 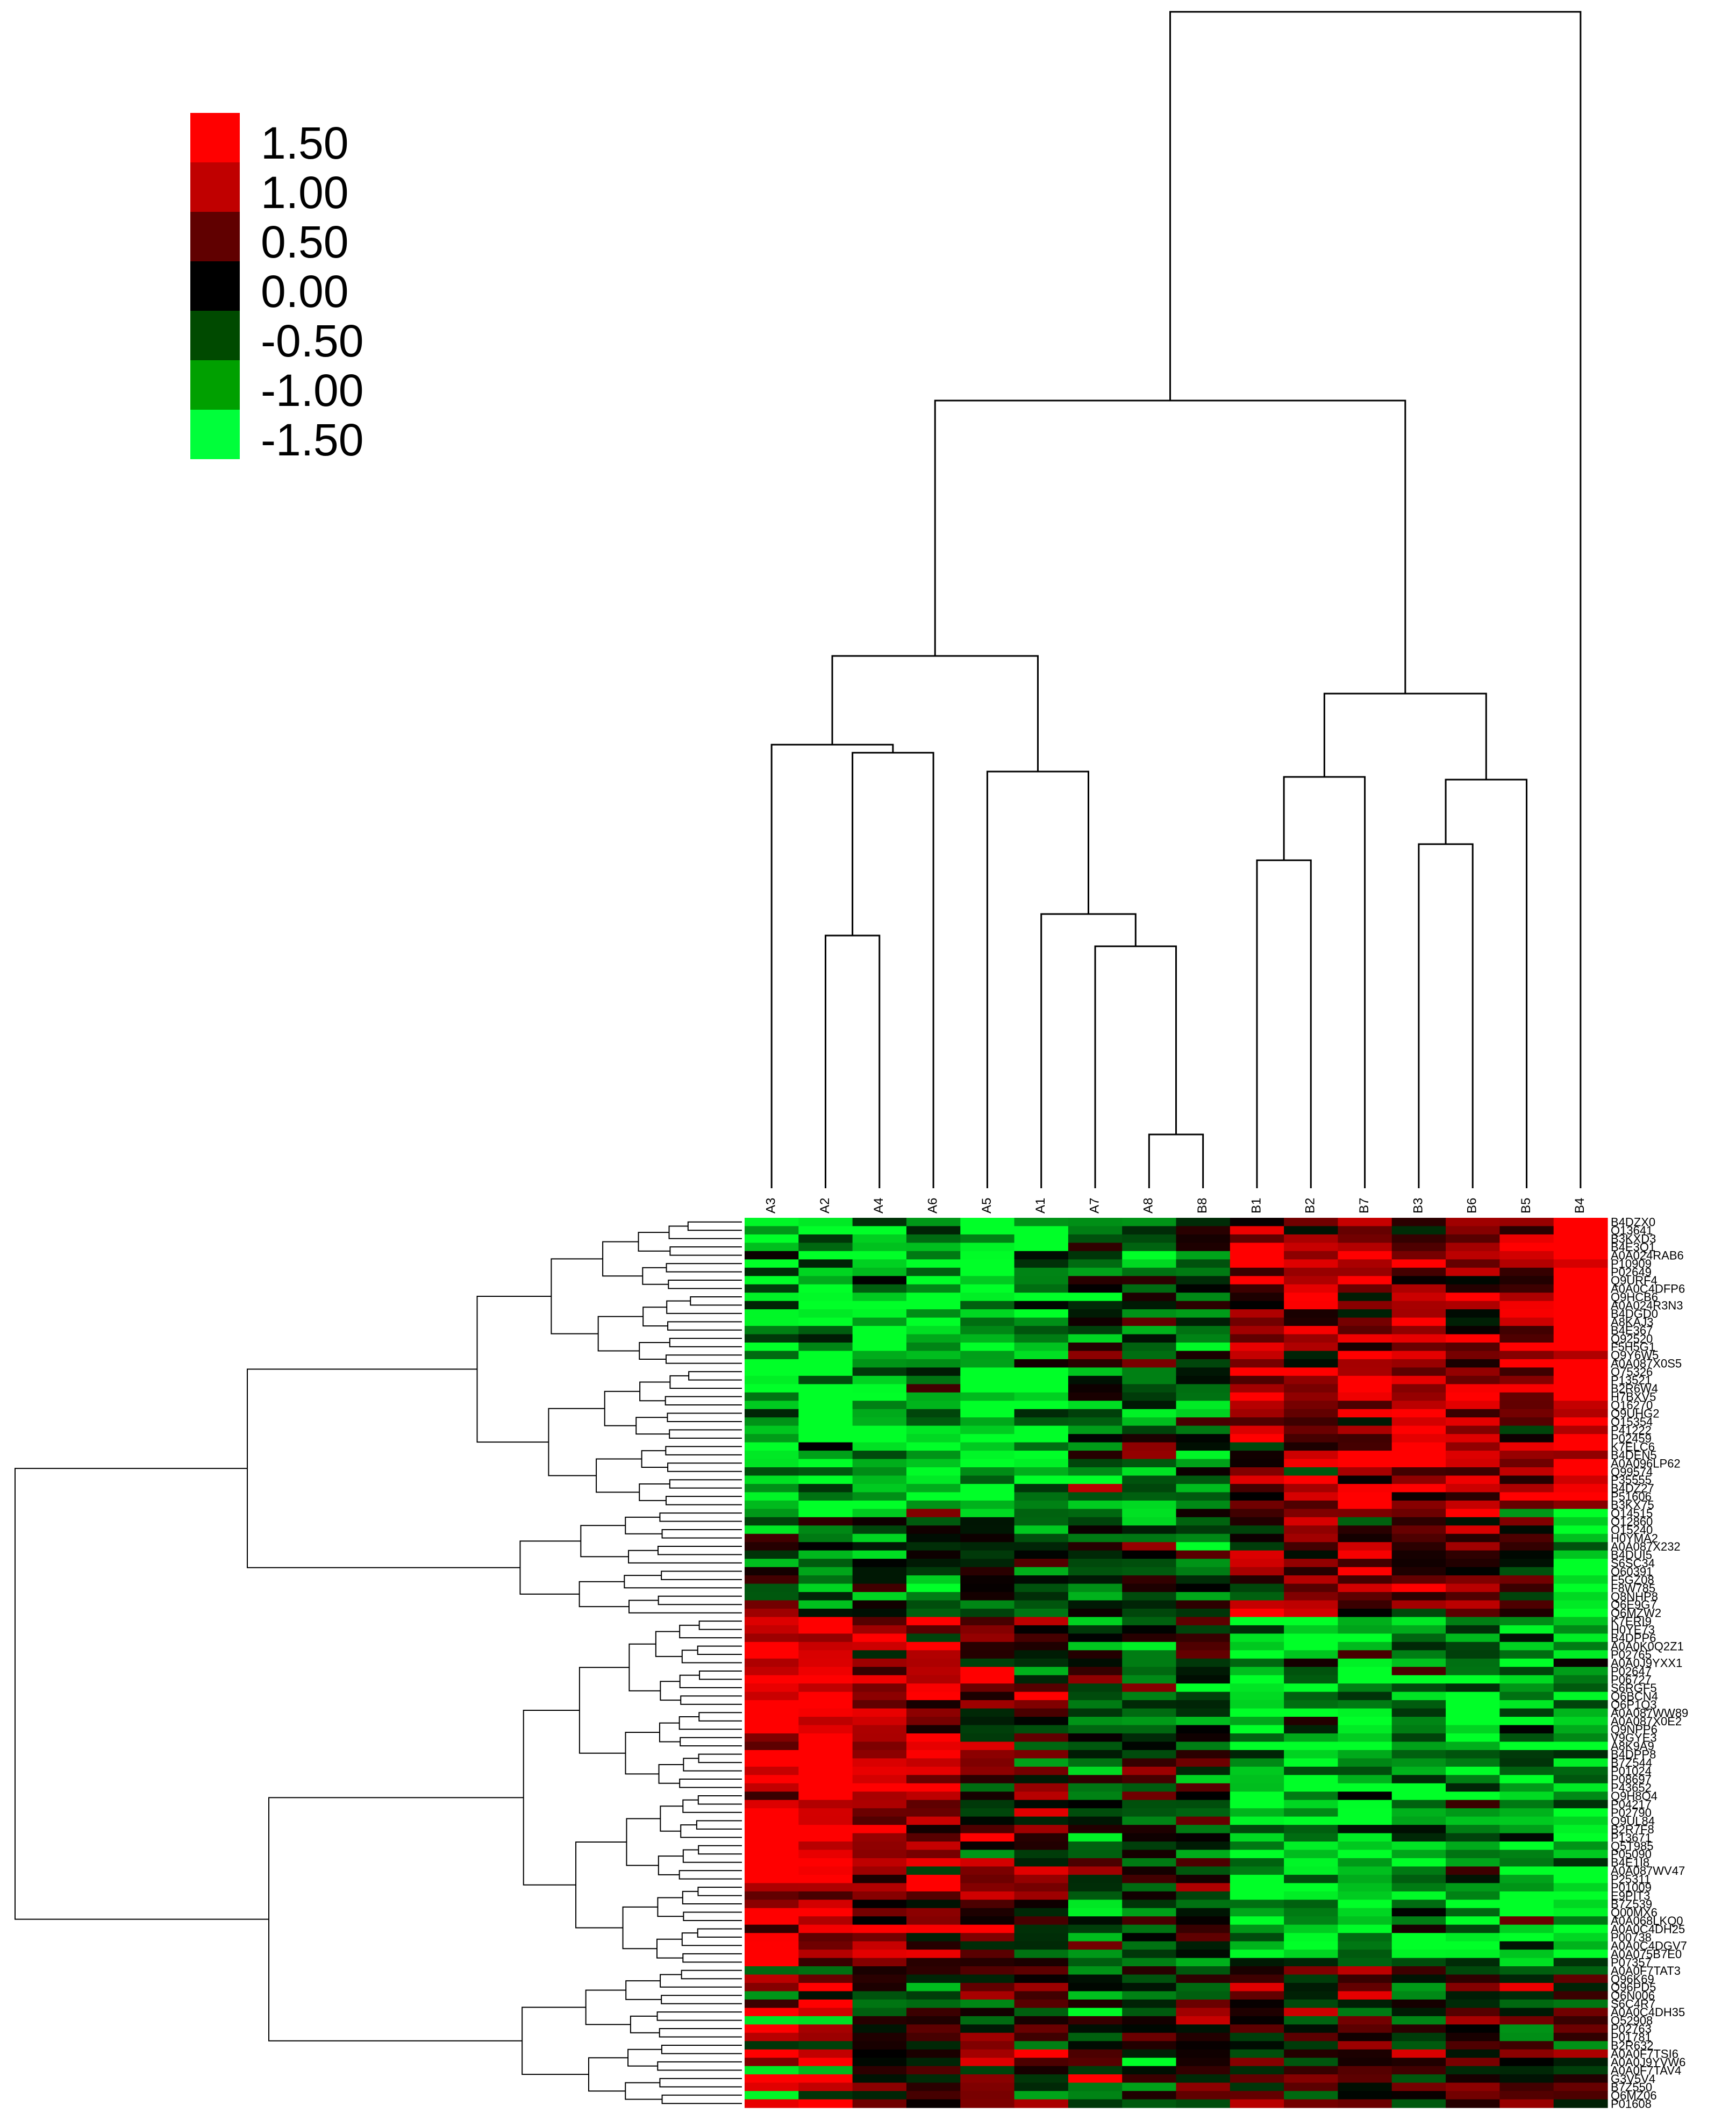 I want to click on color-legend: 1.501.000.500.00-0.50-1.00-1.50, so click(x=276, y=289).